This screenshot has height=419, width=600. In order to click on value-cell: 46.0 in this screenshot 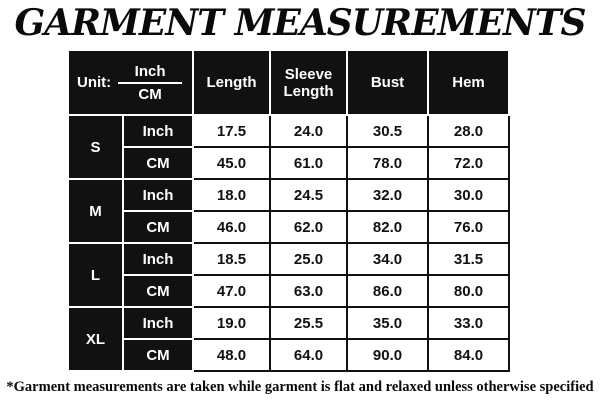, I will do `click(231, 227)`.